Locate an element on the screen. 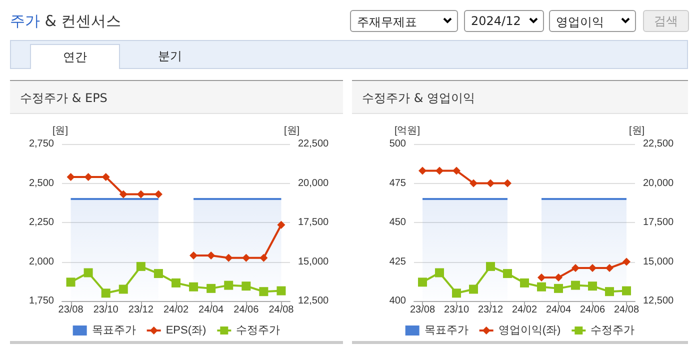 The width and height of the screenshot is (695, 349). y-tick-label: 2,250 is located at coordinates (41, 222).